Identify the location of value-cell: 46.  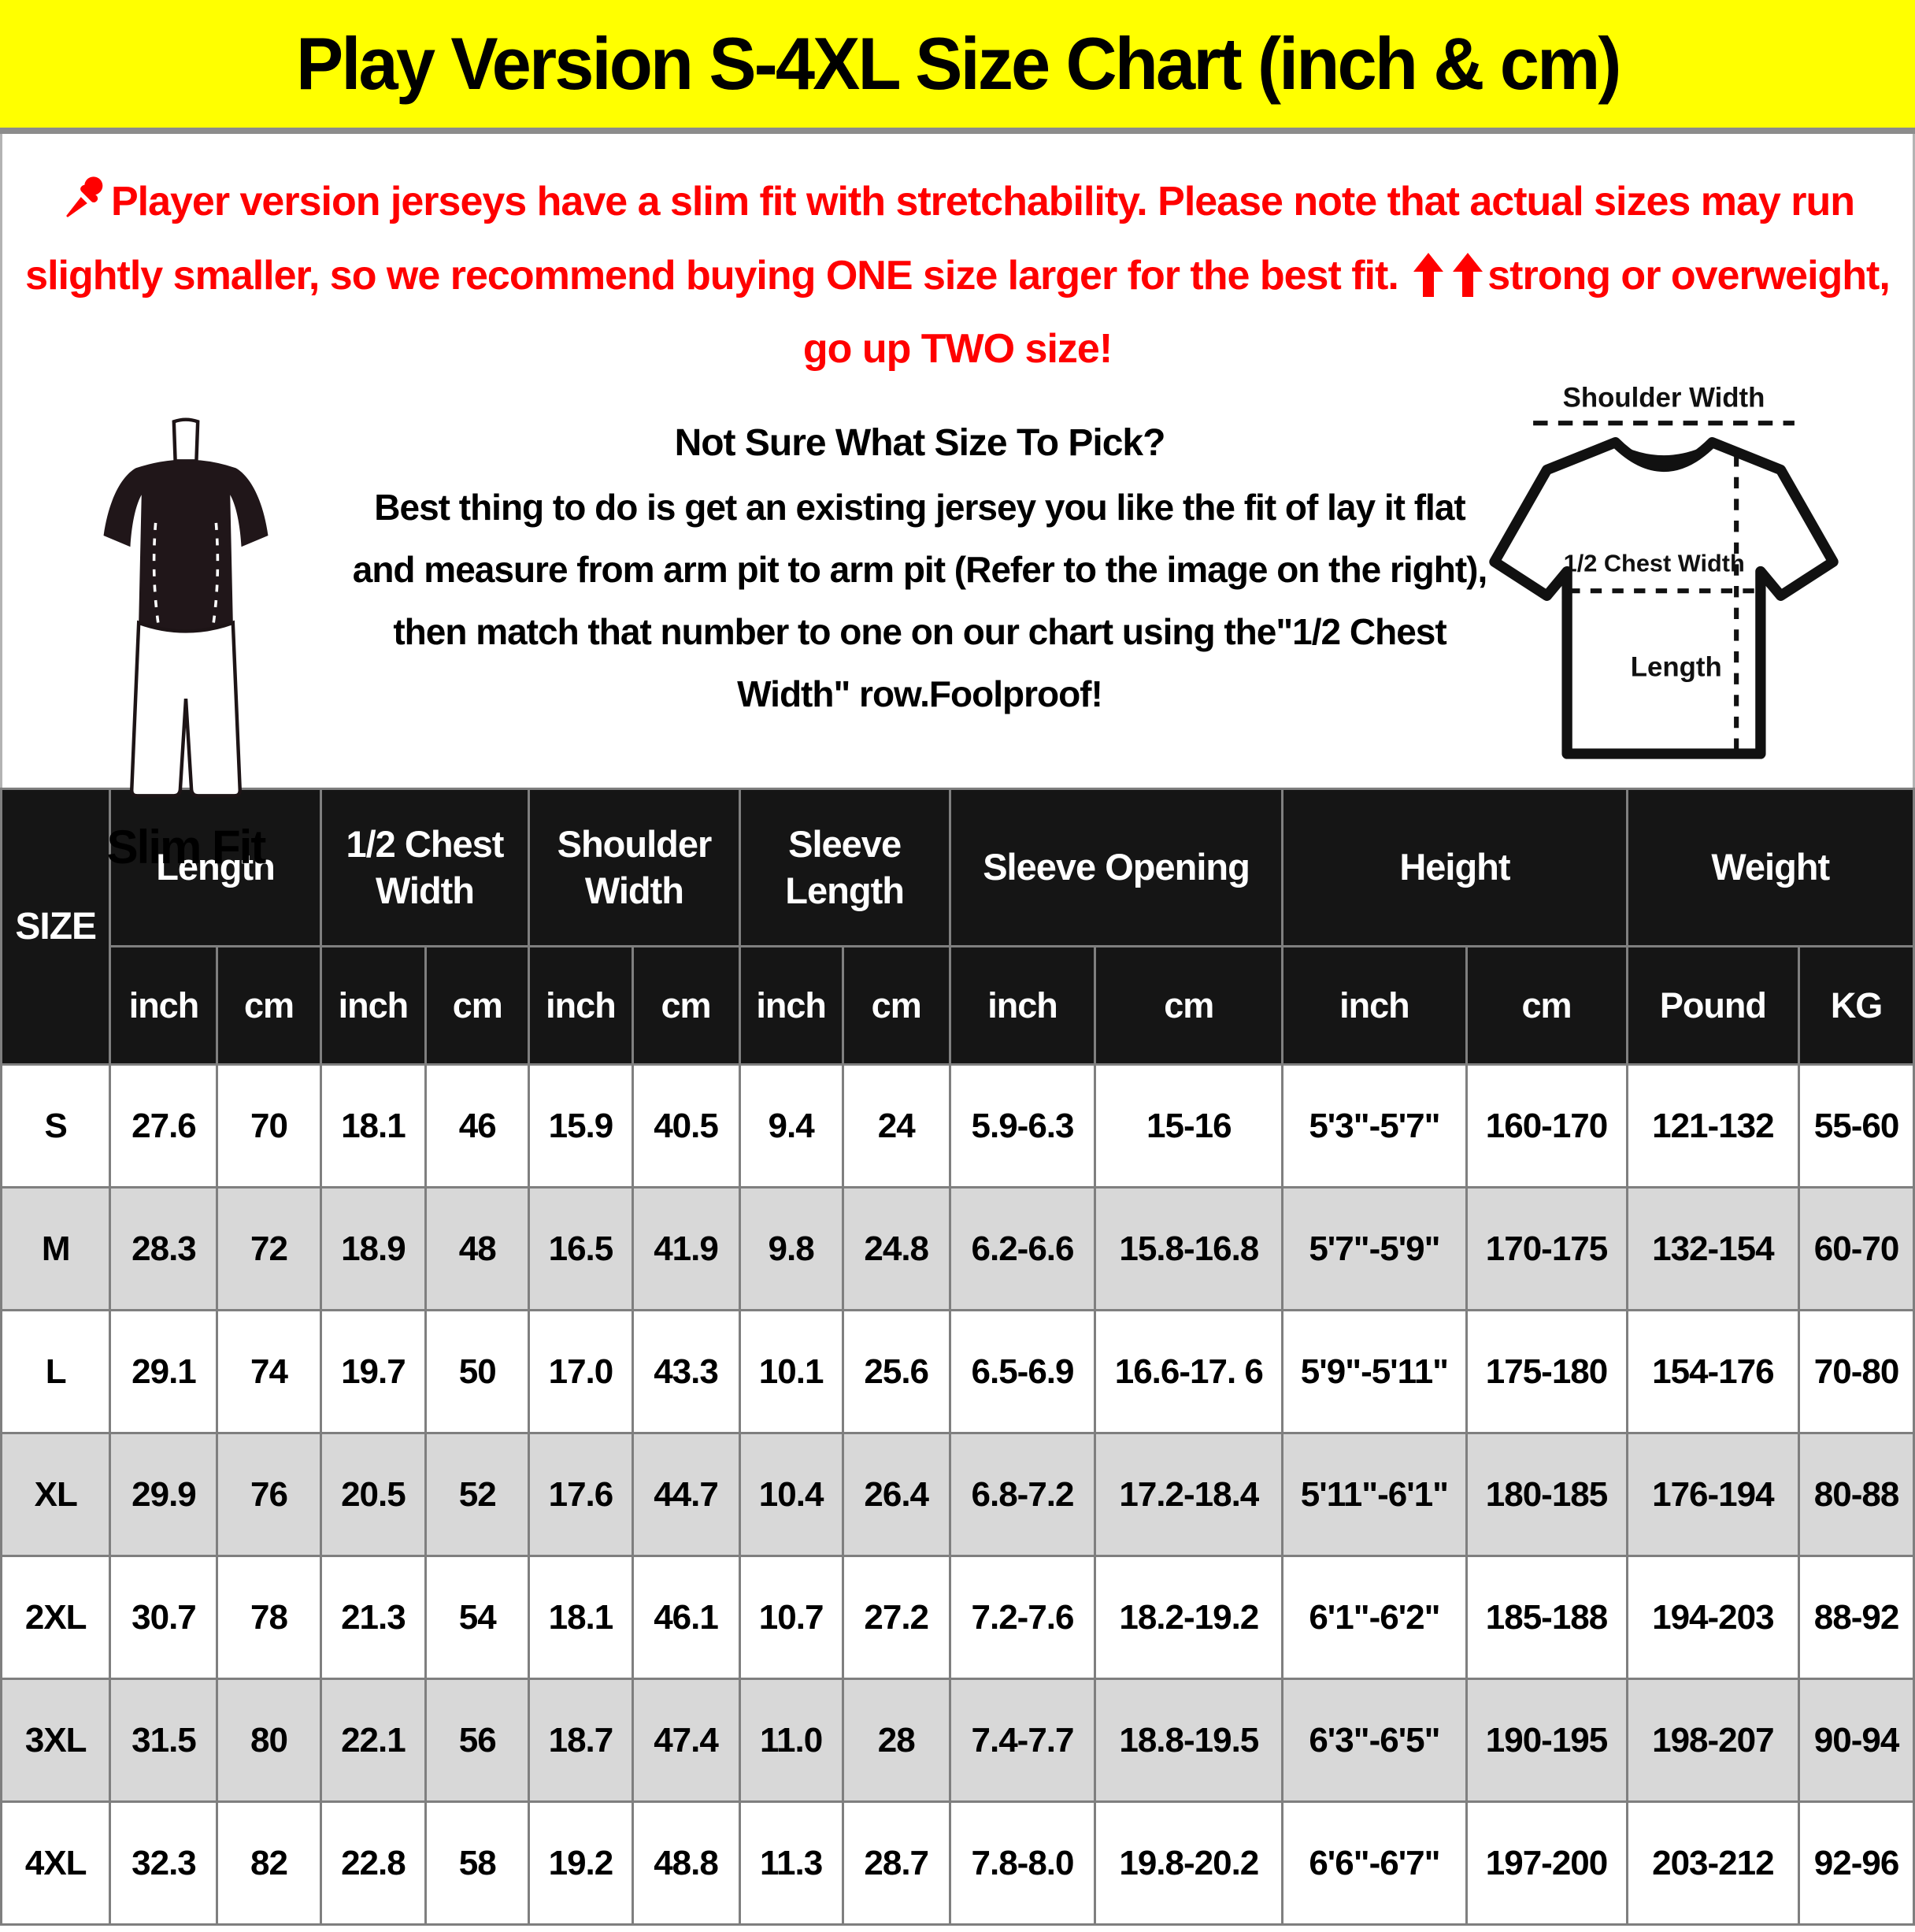
(477, 1125).